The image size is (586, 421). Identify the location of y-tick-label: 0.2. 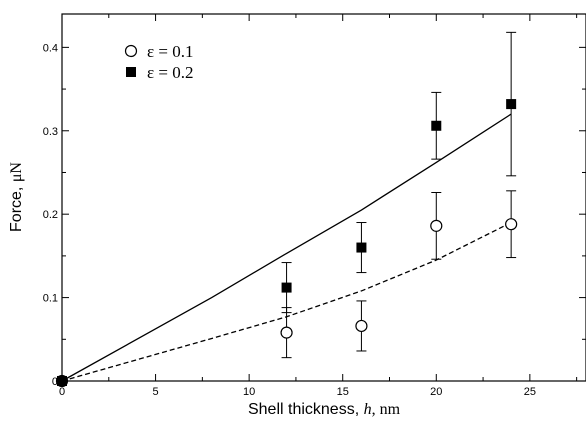
(50, 215).